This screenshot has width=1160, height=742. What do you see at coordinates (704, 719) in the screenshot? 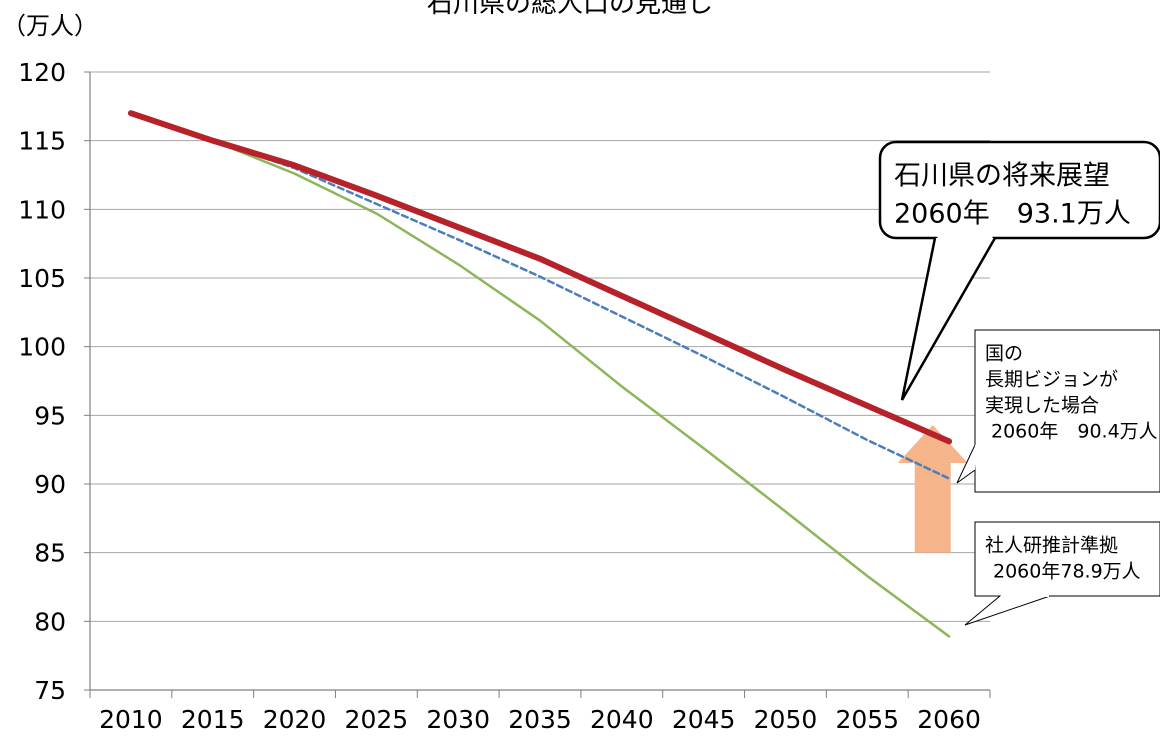
I see `x-tick-label-2045: 2045` at bounding box center [704, 719].